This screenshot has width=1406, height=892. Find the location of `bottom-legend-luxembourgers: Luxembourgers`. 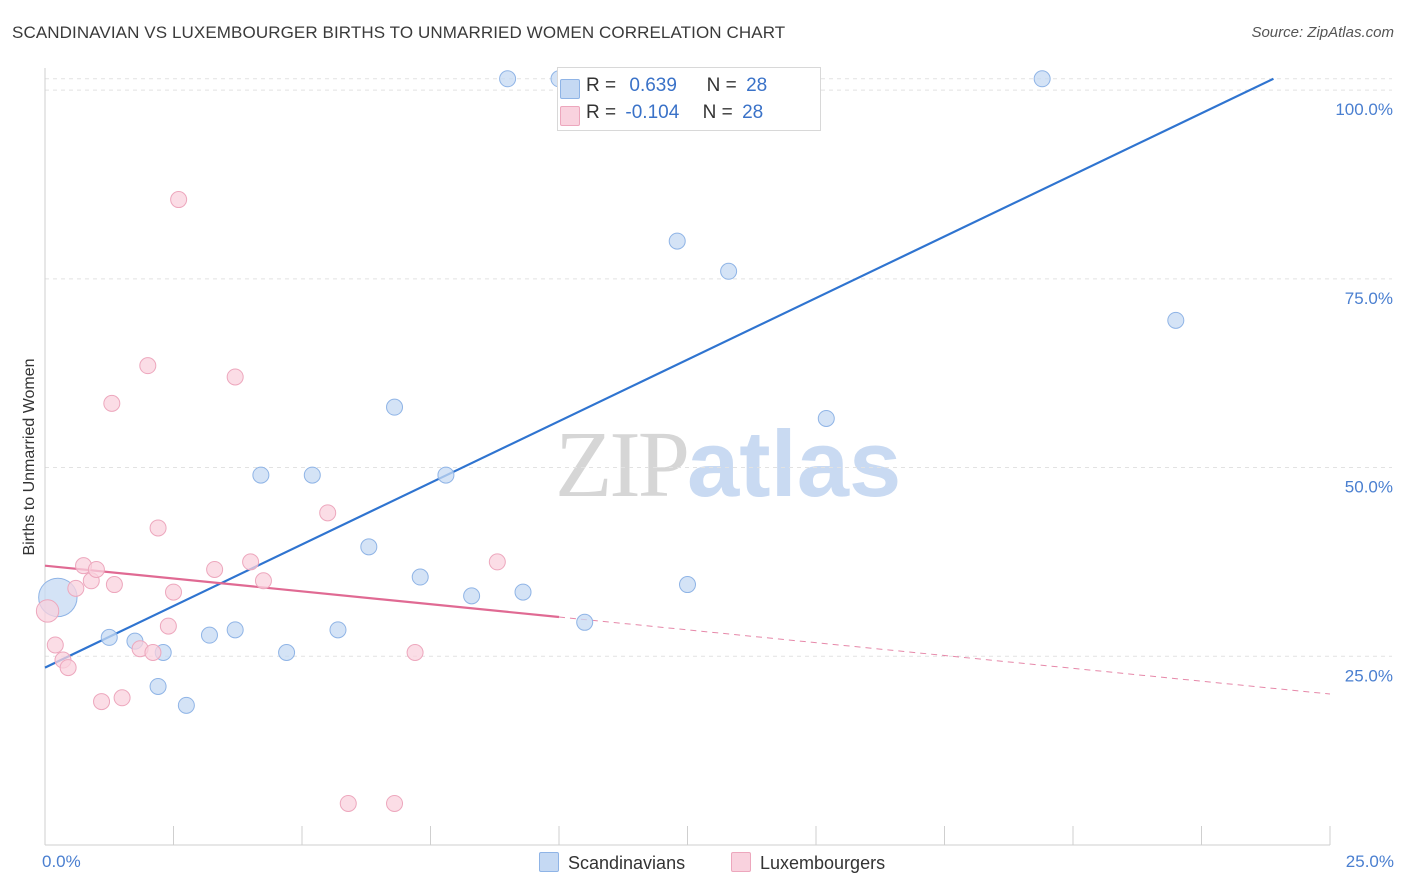

bottom-legend-luxembourgers: Luxembourgers is located at coordinates (808, 863).